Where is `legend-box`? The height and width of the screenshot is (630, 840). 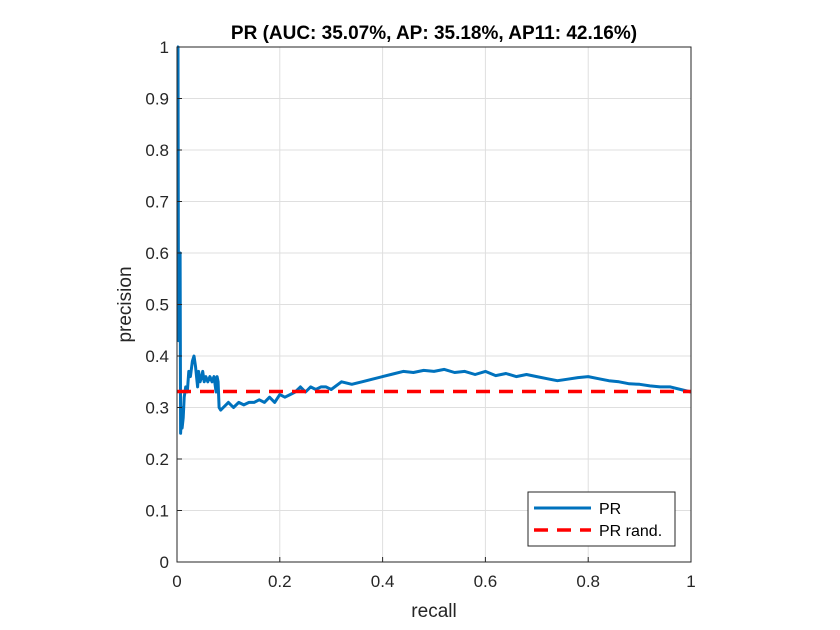
legend-box is located at coordinates (601, 519).